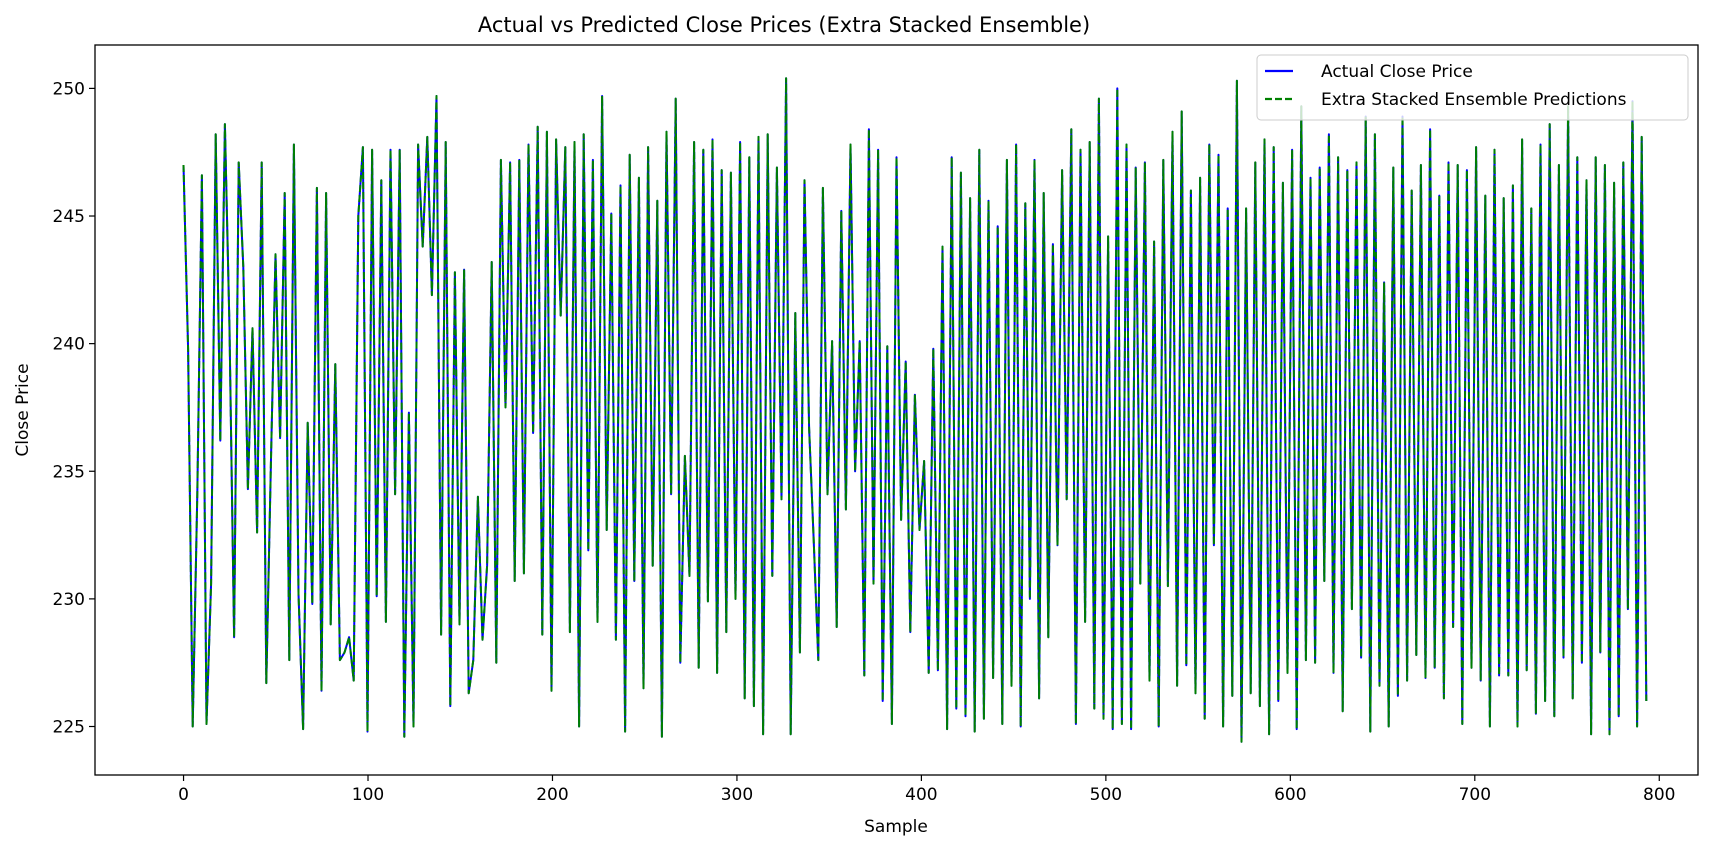 This screenshot has height=849, width=1713. I want to click on legend-box, so click(1472, 87).